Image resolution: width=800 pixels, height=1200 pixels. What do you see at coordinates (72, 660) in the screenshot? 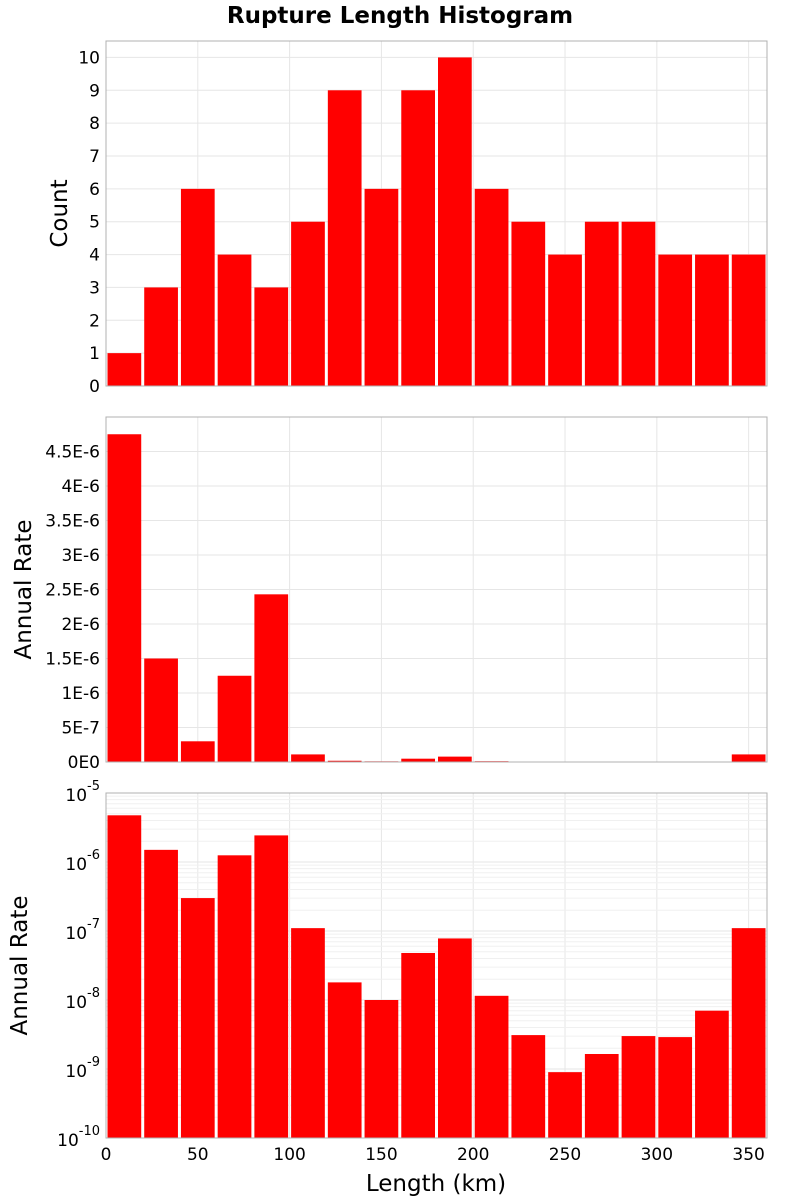
I see `y-tick-label: 1.5E-6` at bounding box center [72, 660].